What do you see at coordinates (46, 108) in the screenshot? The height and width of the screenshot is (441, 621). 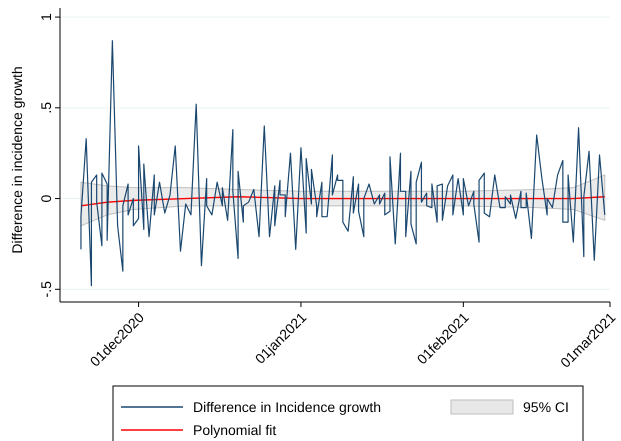 I see `y-tick-label: .5` at bounding box center [46, 108].